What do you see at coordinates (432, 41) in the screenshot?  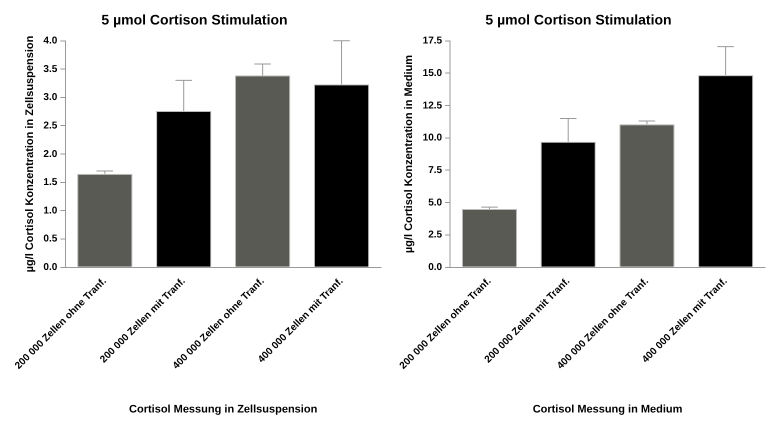 I see `y-tick-label: 17.5` at bounding box center [432, 41].